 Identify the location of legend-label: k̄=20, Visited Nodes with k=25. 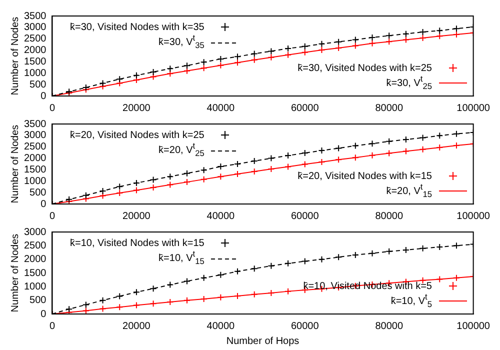
(137, 135).